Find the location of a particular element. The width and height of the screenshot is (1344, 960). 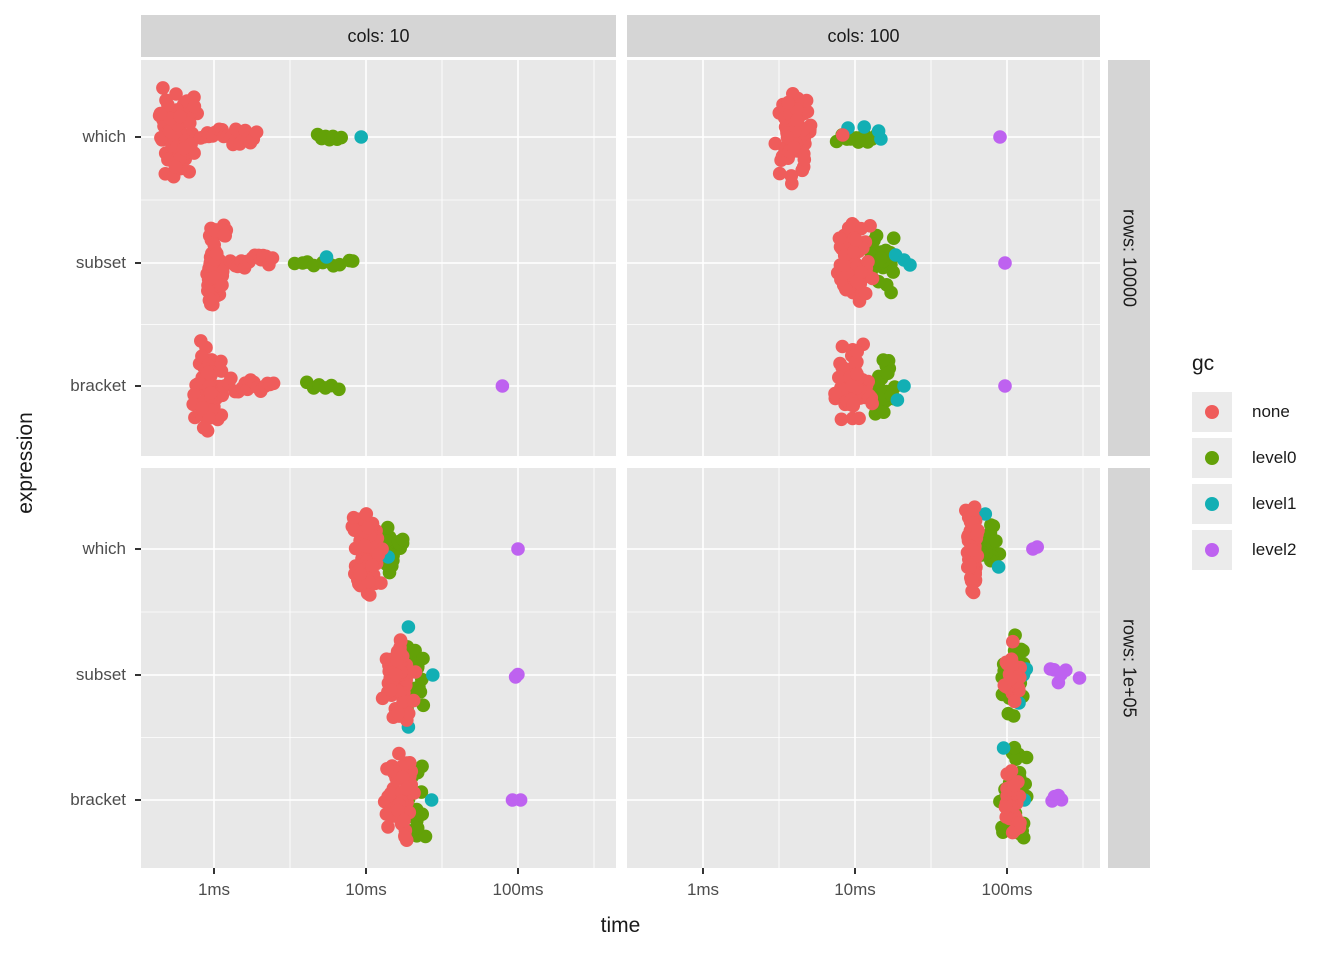

facet-strip-label: cols: 100 is located at coordinates (863, 35).